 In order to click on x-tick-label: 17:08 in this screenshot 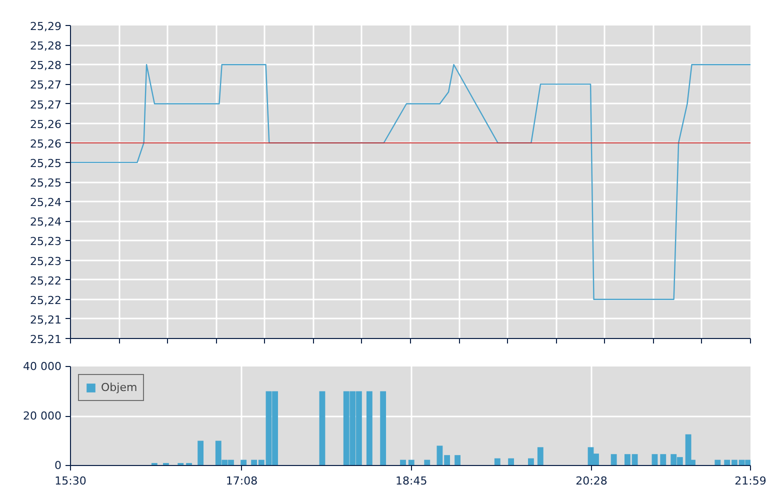, I will do `click(242, 481)`.